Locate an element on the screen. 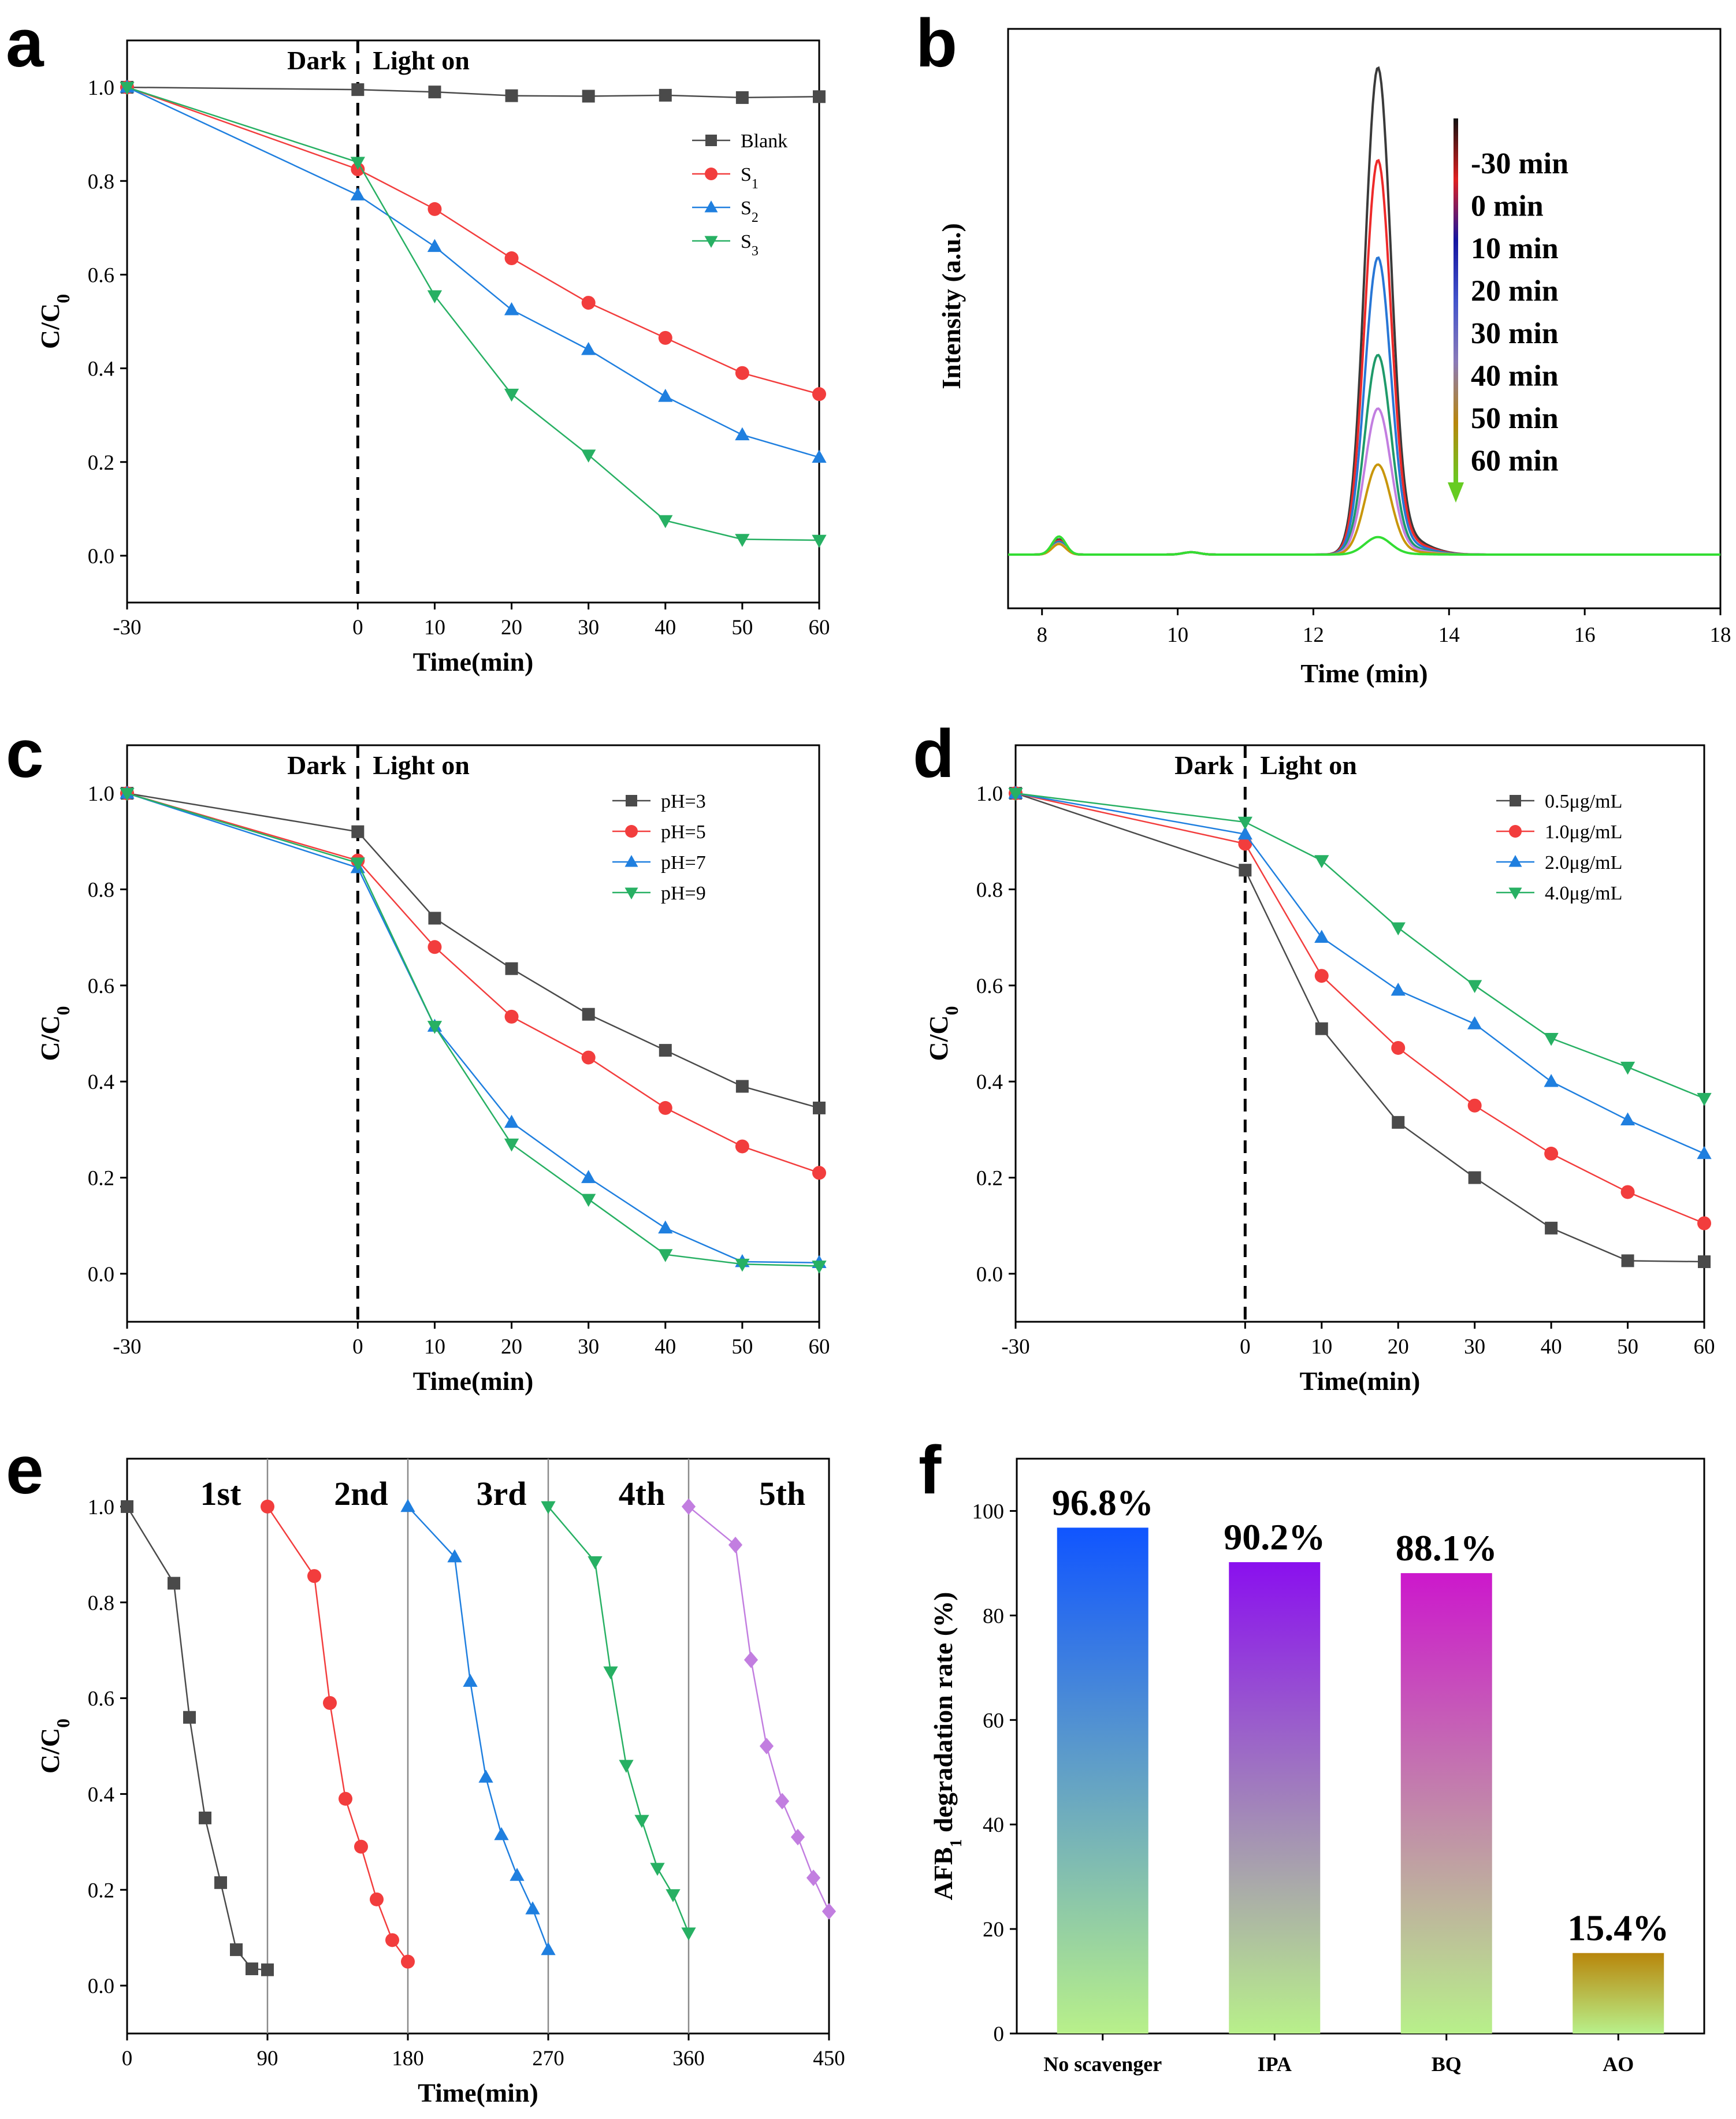 Image resolution: width=1736 pixels, height=2119 pixels. x-tick-label: 90 is located at coordinates (267, 2058).